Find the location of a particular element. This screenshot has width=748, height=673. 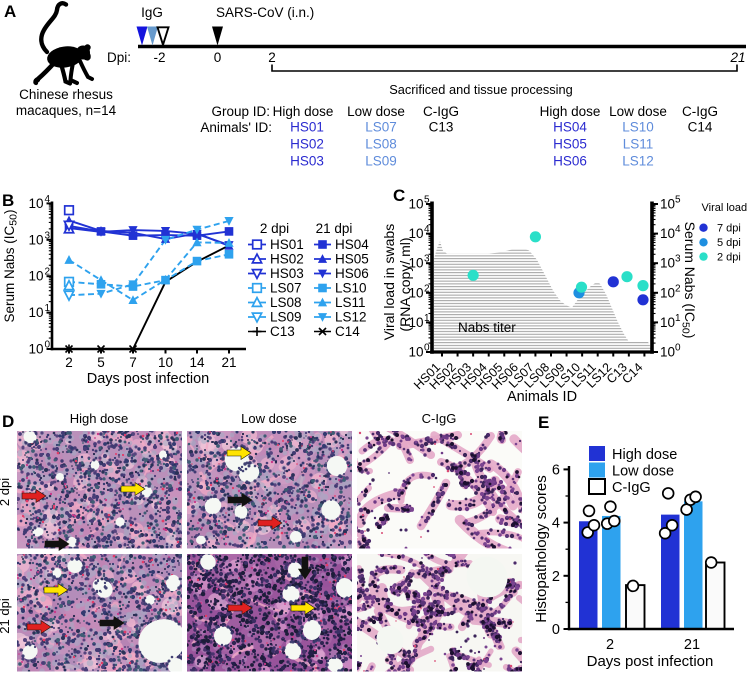

svg-text: 5 dpi is located at coordinates (729, 243).